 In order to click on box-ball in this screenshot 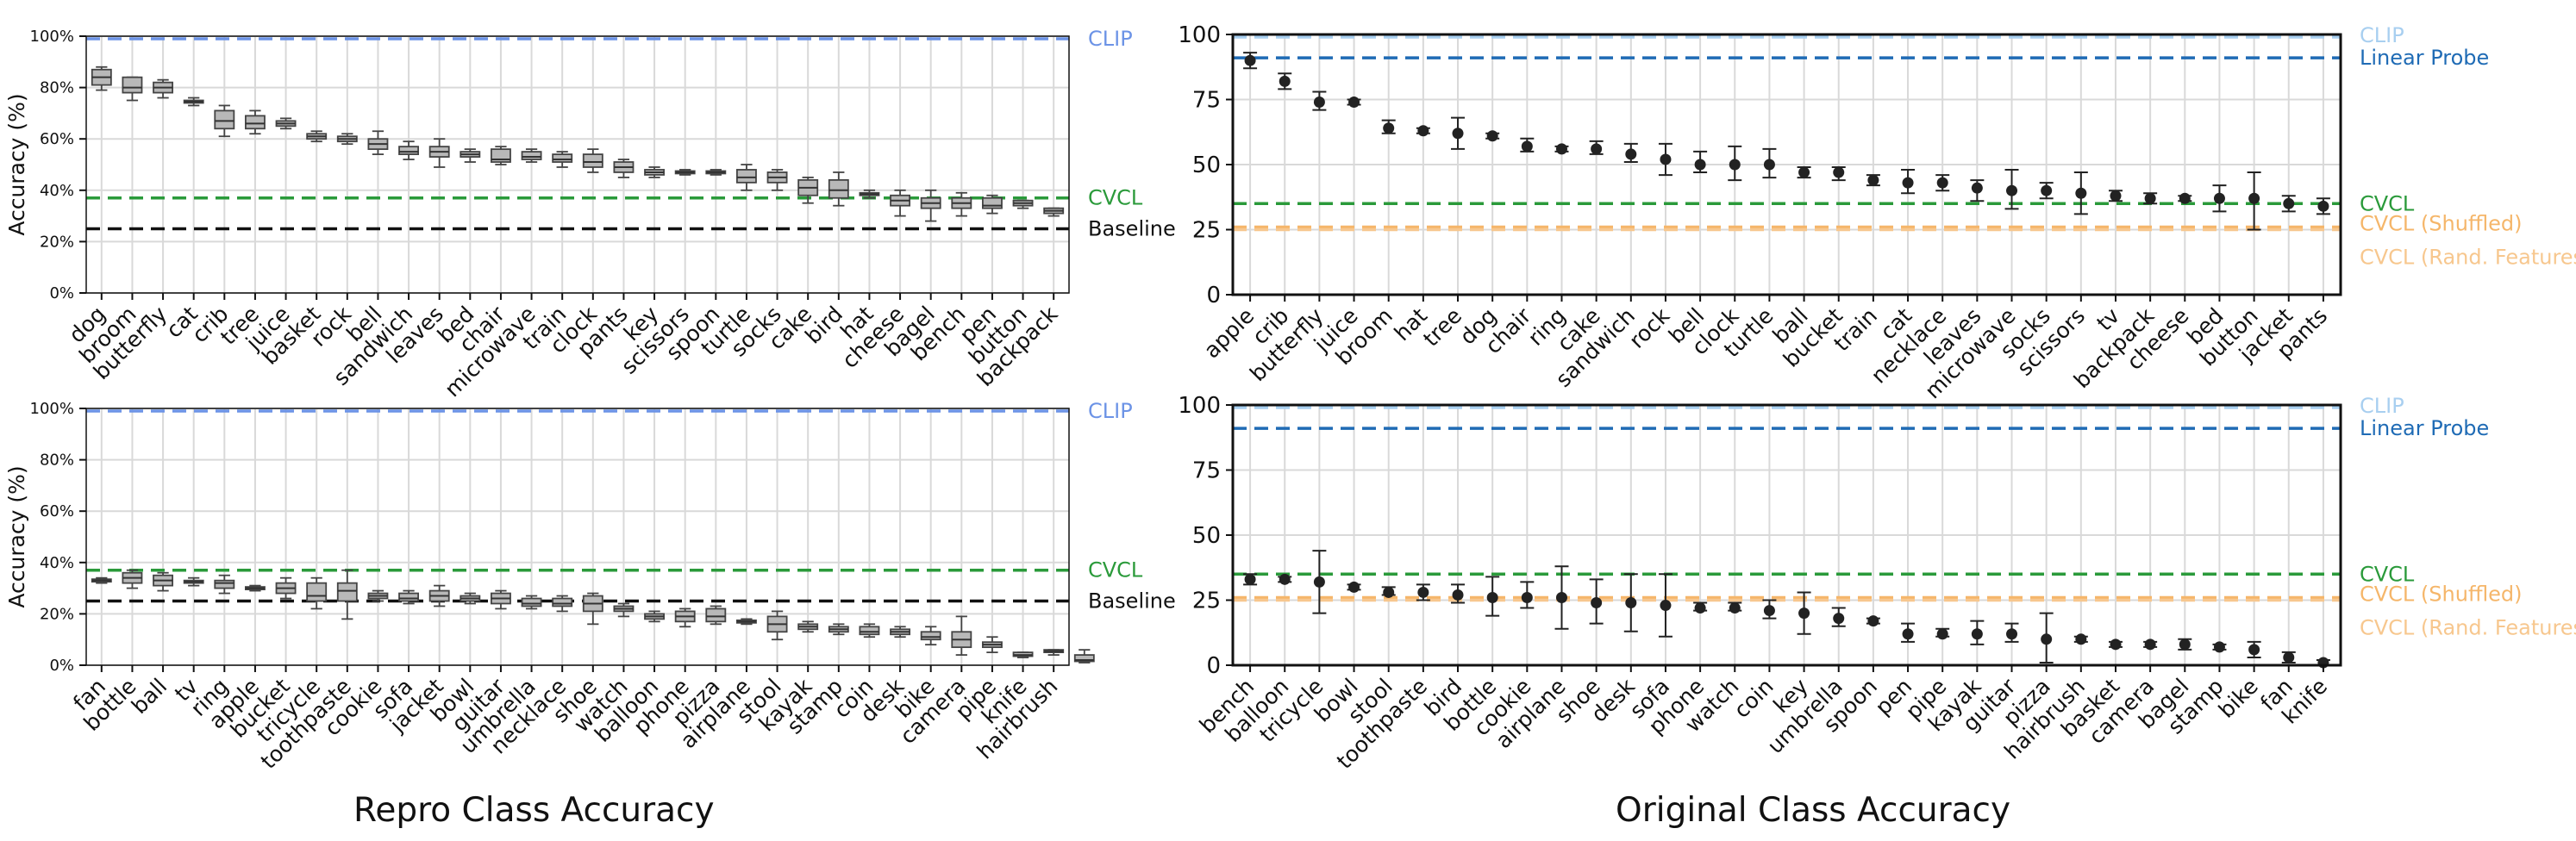, I will do `click(163, 581)`.